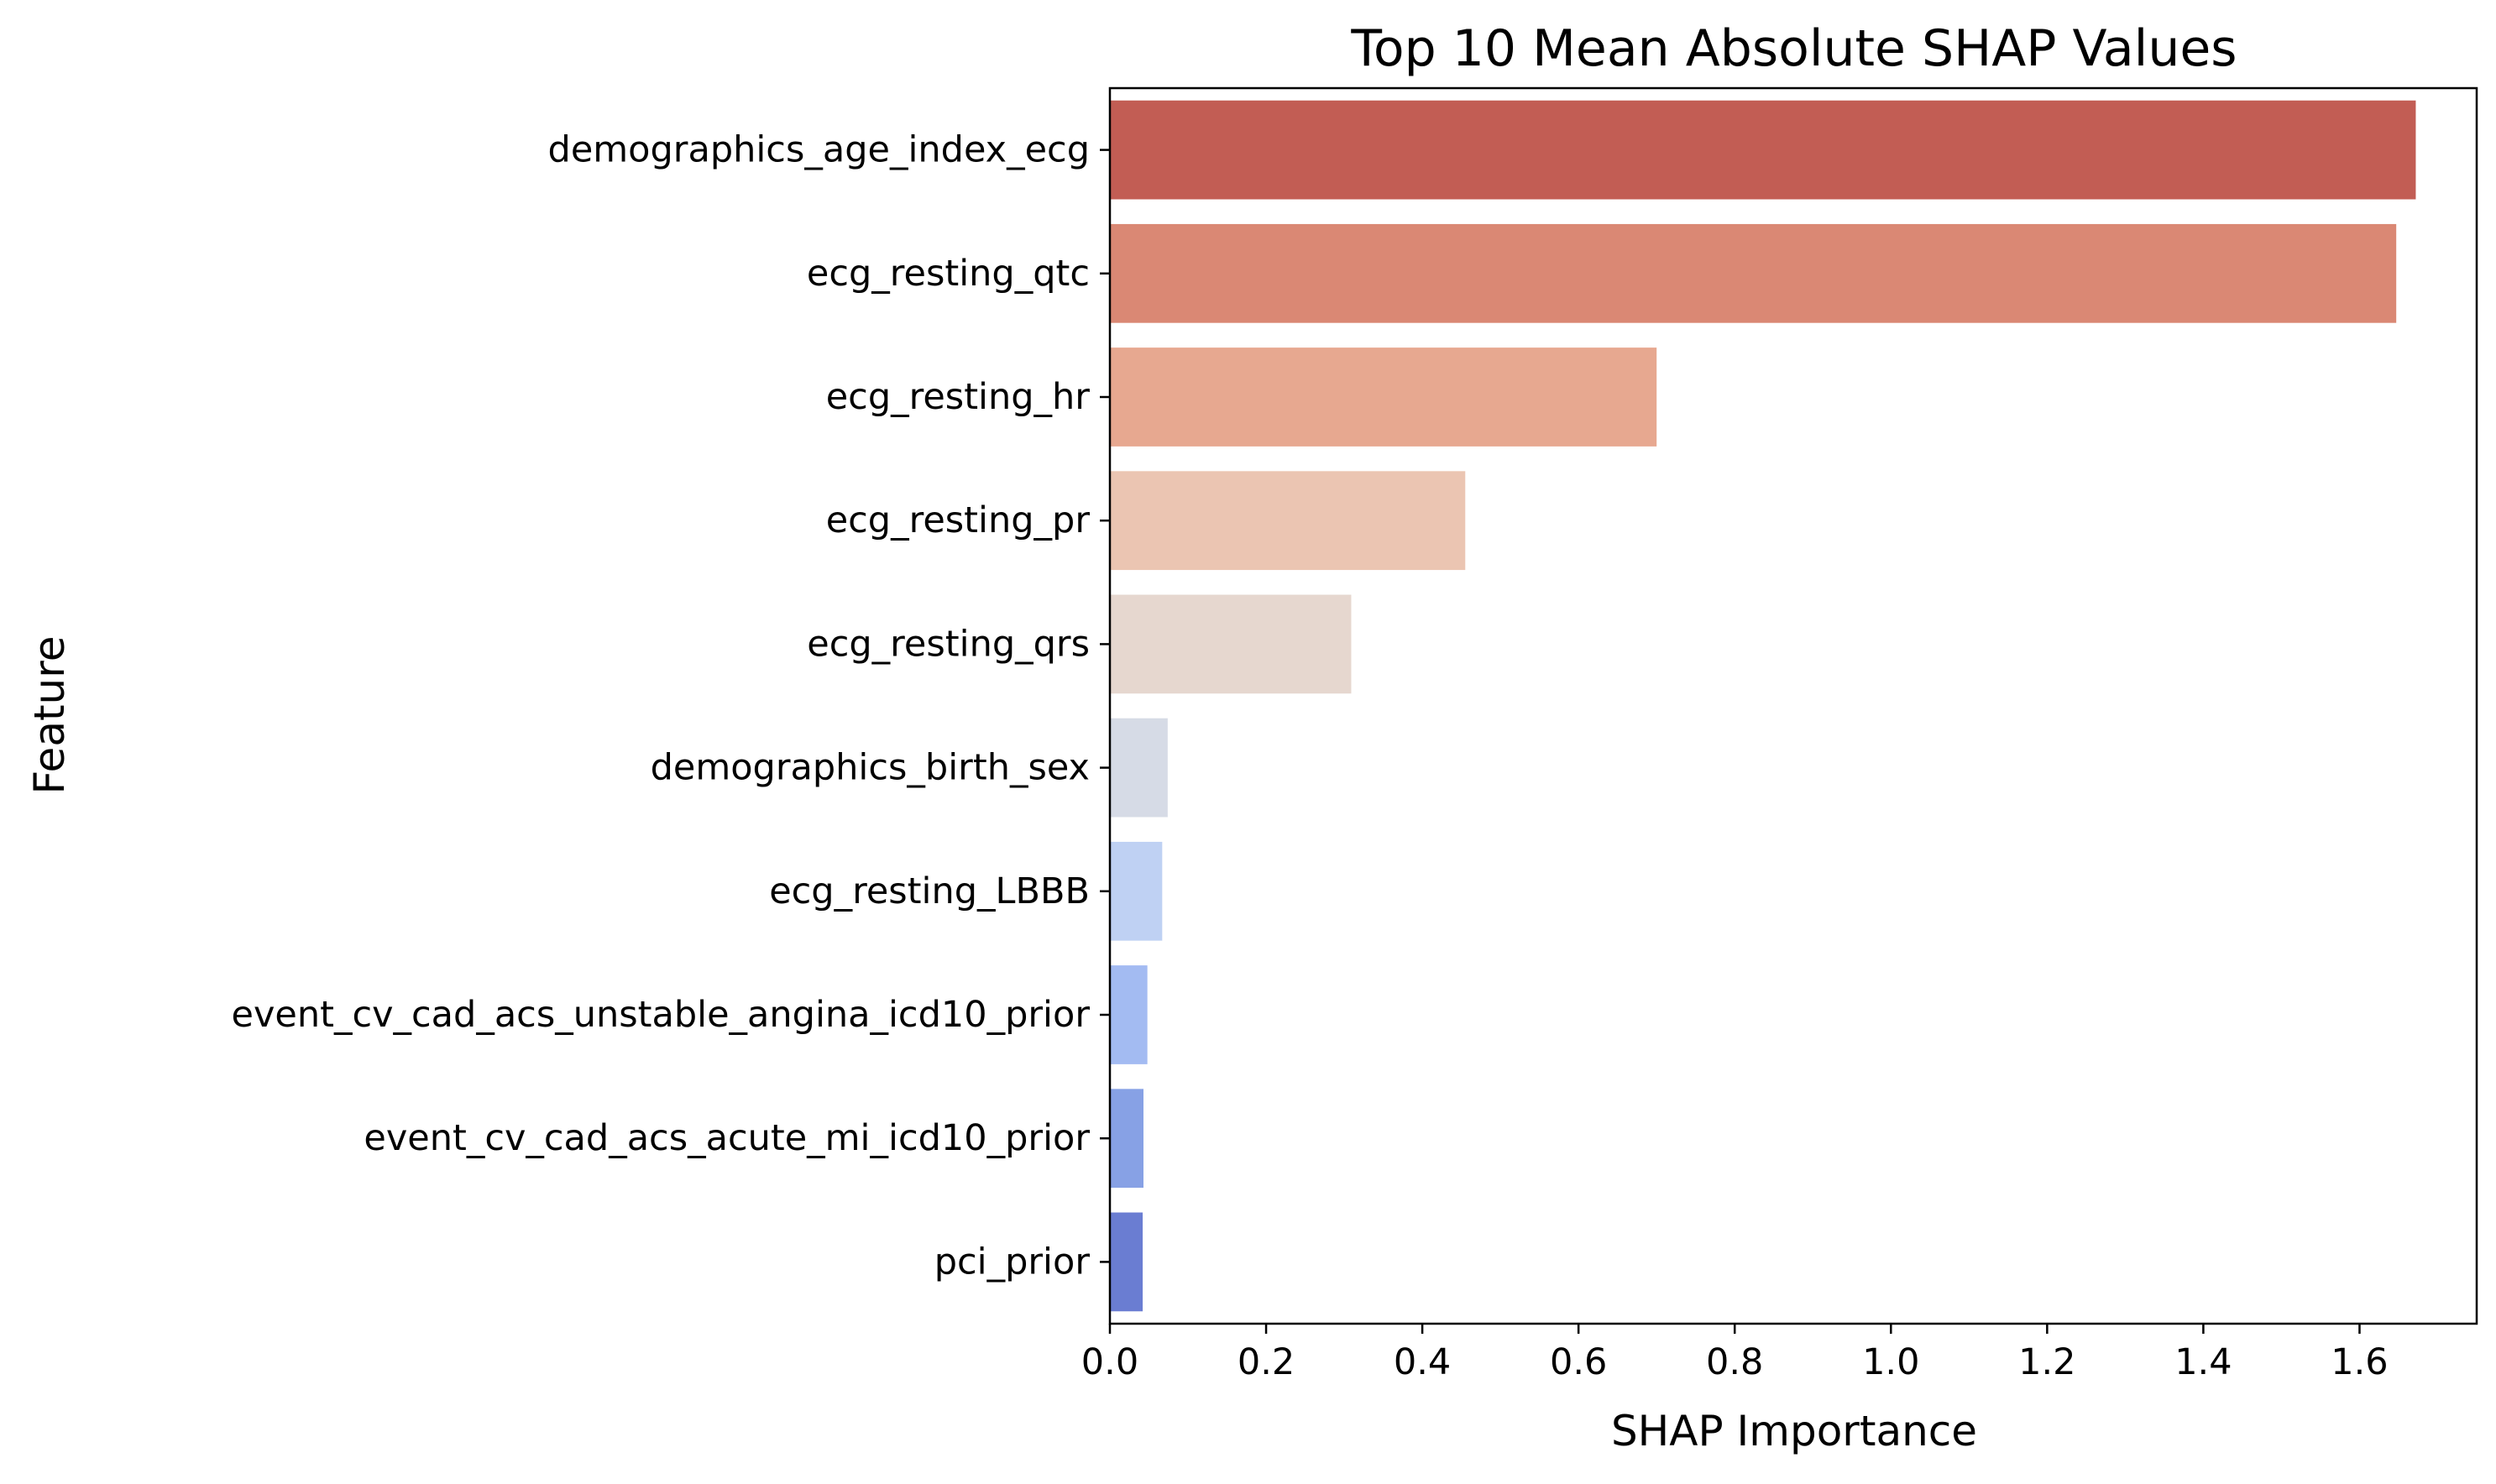 This screenshot has width=2496, height=1484. I want to click on bar-pci_prior, so click(1126, 1262).